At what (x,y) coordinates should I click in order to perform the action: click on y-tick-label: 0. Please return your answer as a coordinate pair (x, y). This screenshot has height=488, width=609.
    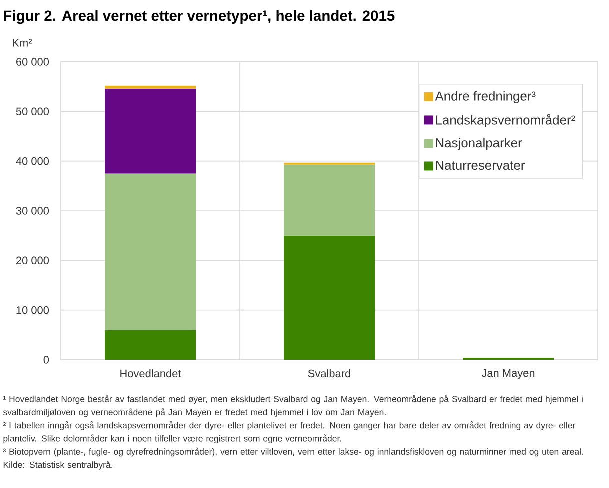
    Looking at the image, I should click on (47, 360).